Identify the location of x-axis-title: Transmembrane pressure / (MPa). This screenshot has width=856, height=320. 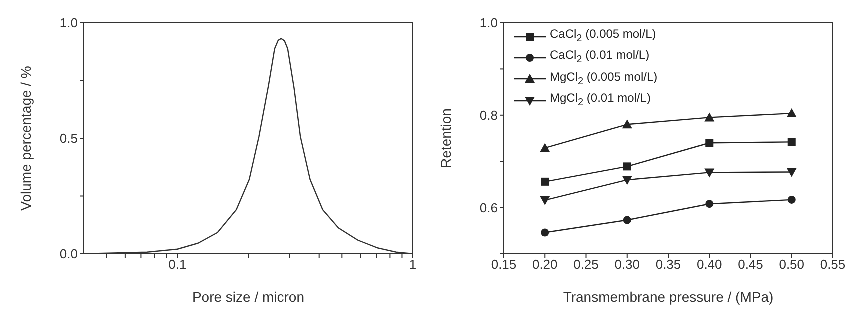
(668, 297).